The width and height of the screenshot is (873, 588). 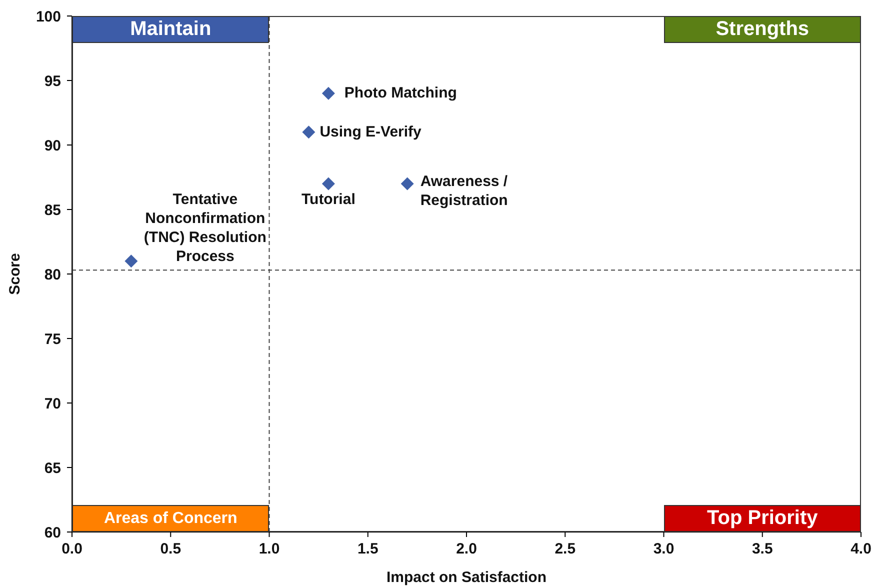 What do you see at coordinates (269, 549) in the screenshot?
I see `x-tick-label: 1.0` at bounding box center [269, 549].